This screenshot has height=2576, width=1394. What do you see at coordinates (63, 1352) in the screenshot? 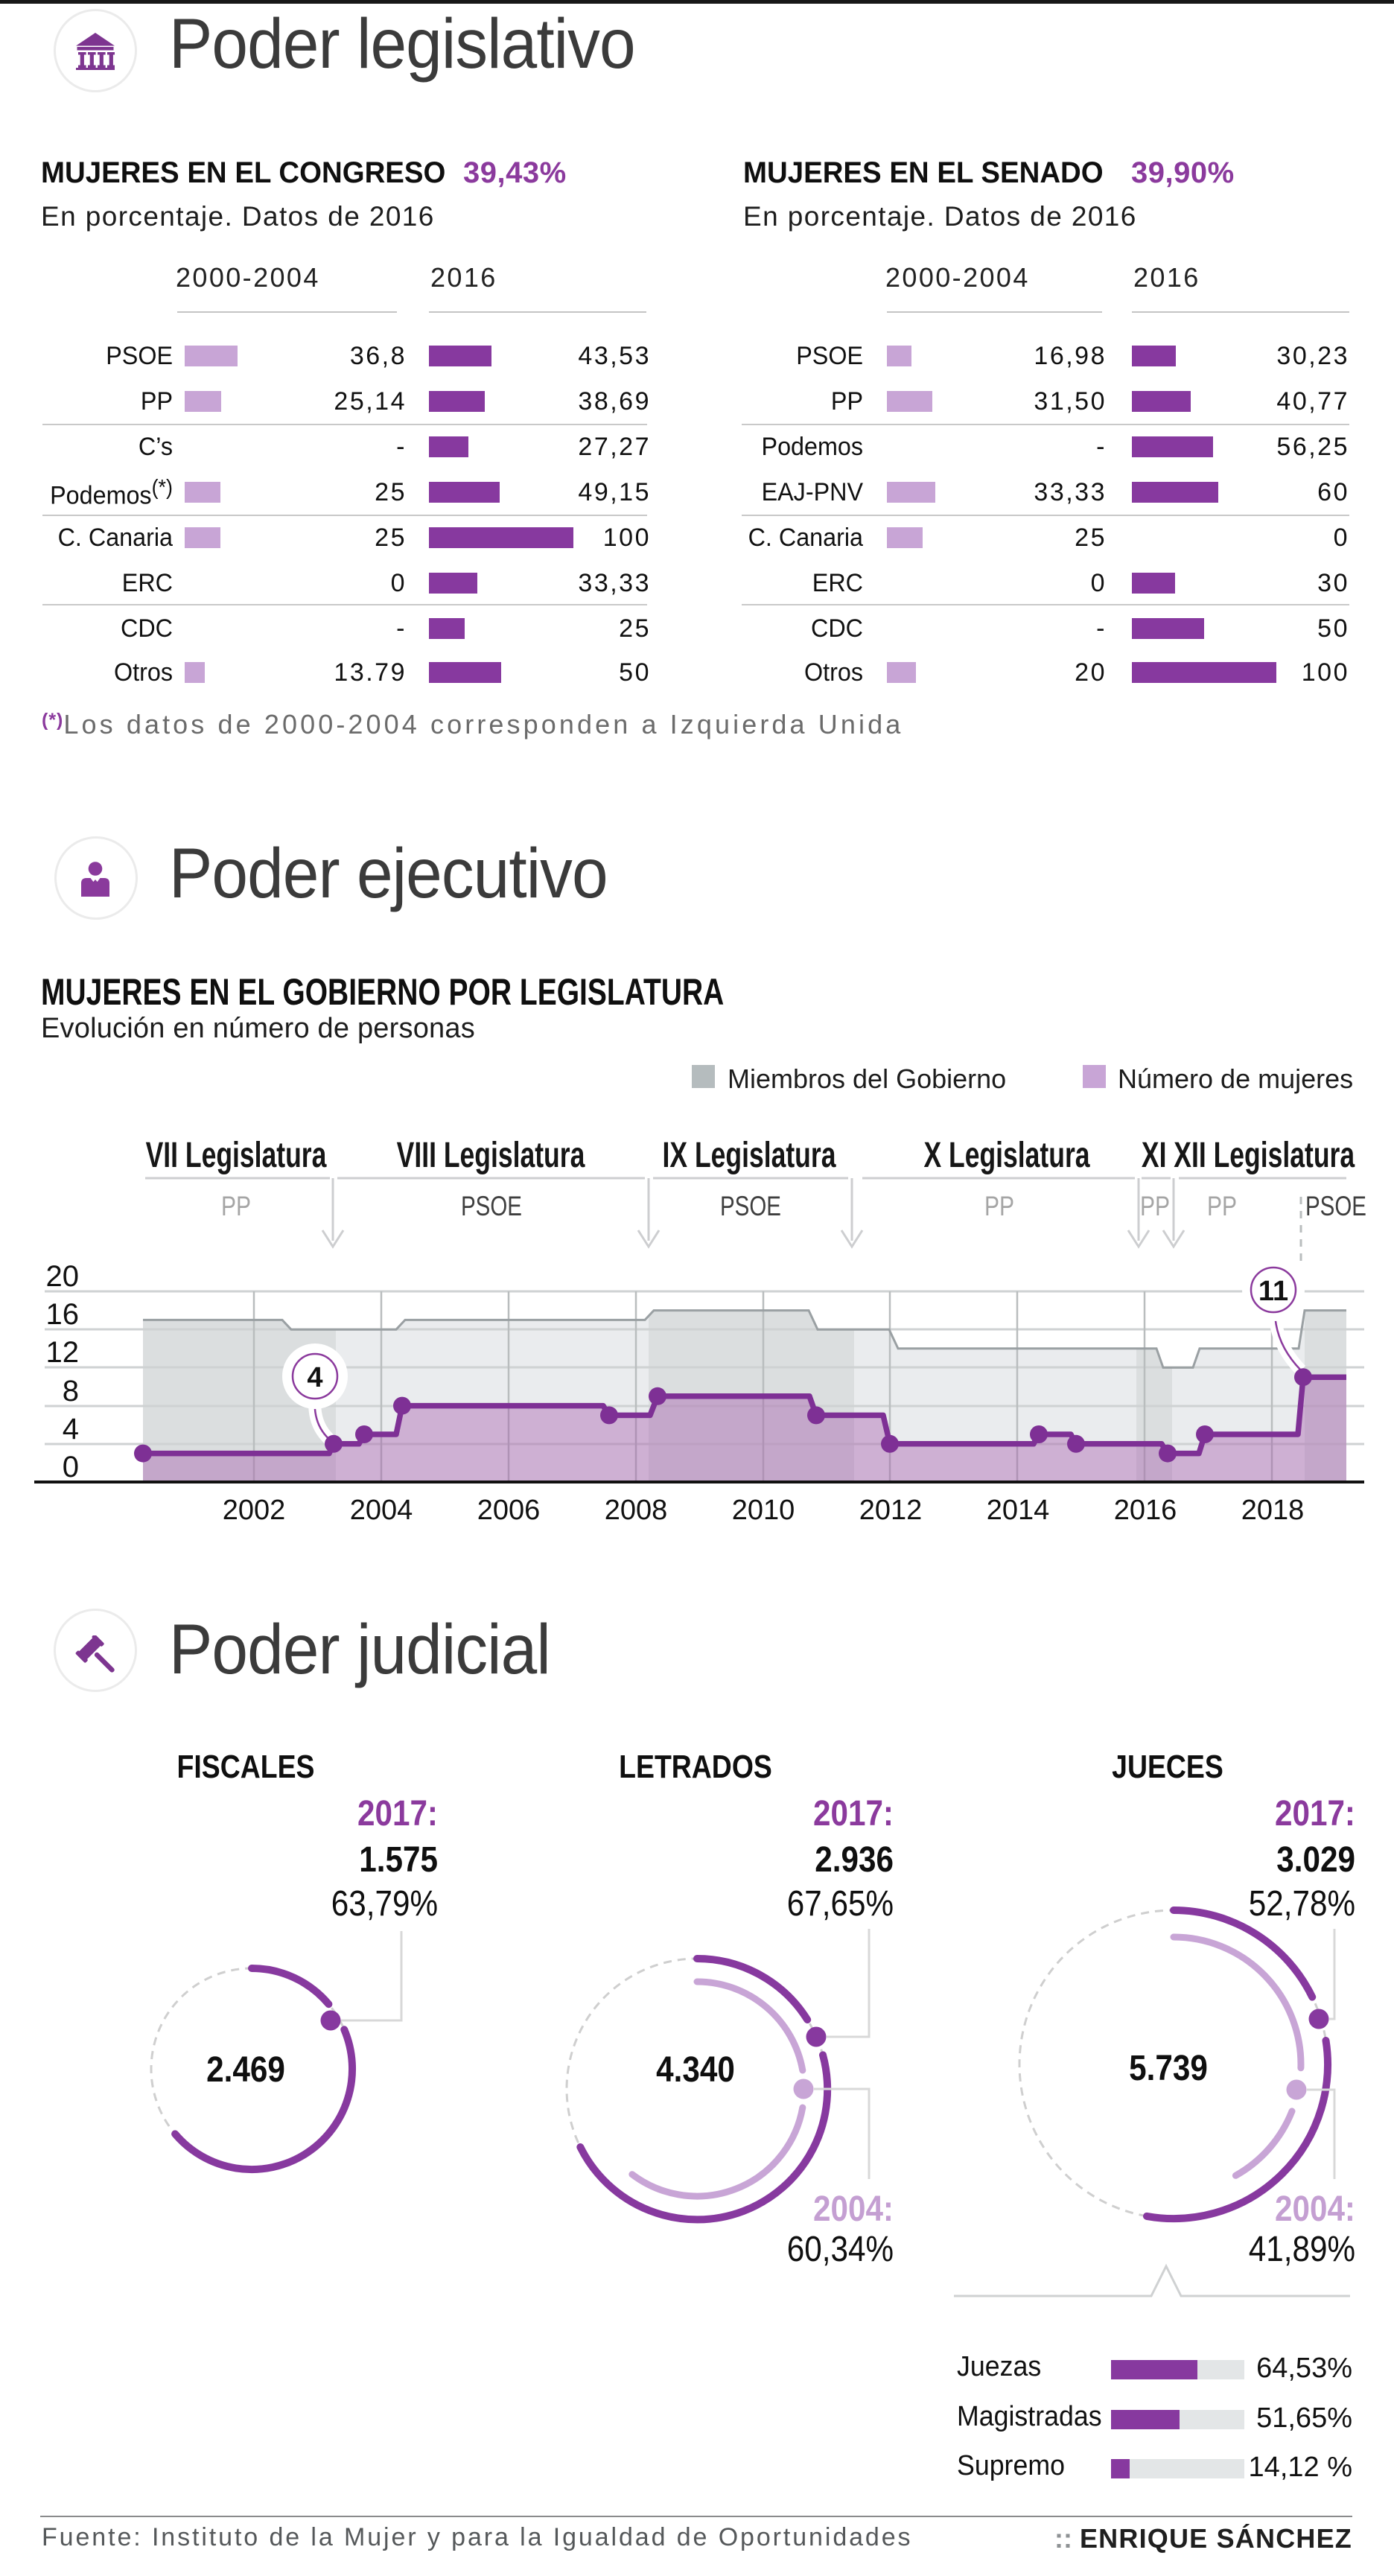
I see `svg-text: 12` at bounding box center [63, 1352].